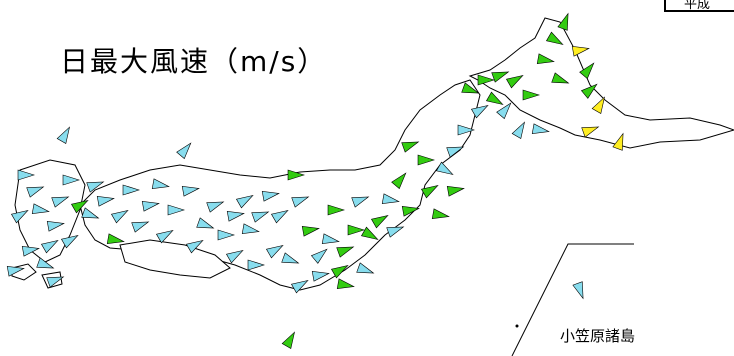  What do you see at coordinates (194, 61) in the screenshot?
I see `map-title: 日最大風速（m/s）` at bounding box center [194, 61].